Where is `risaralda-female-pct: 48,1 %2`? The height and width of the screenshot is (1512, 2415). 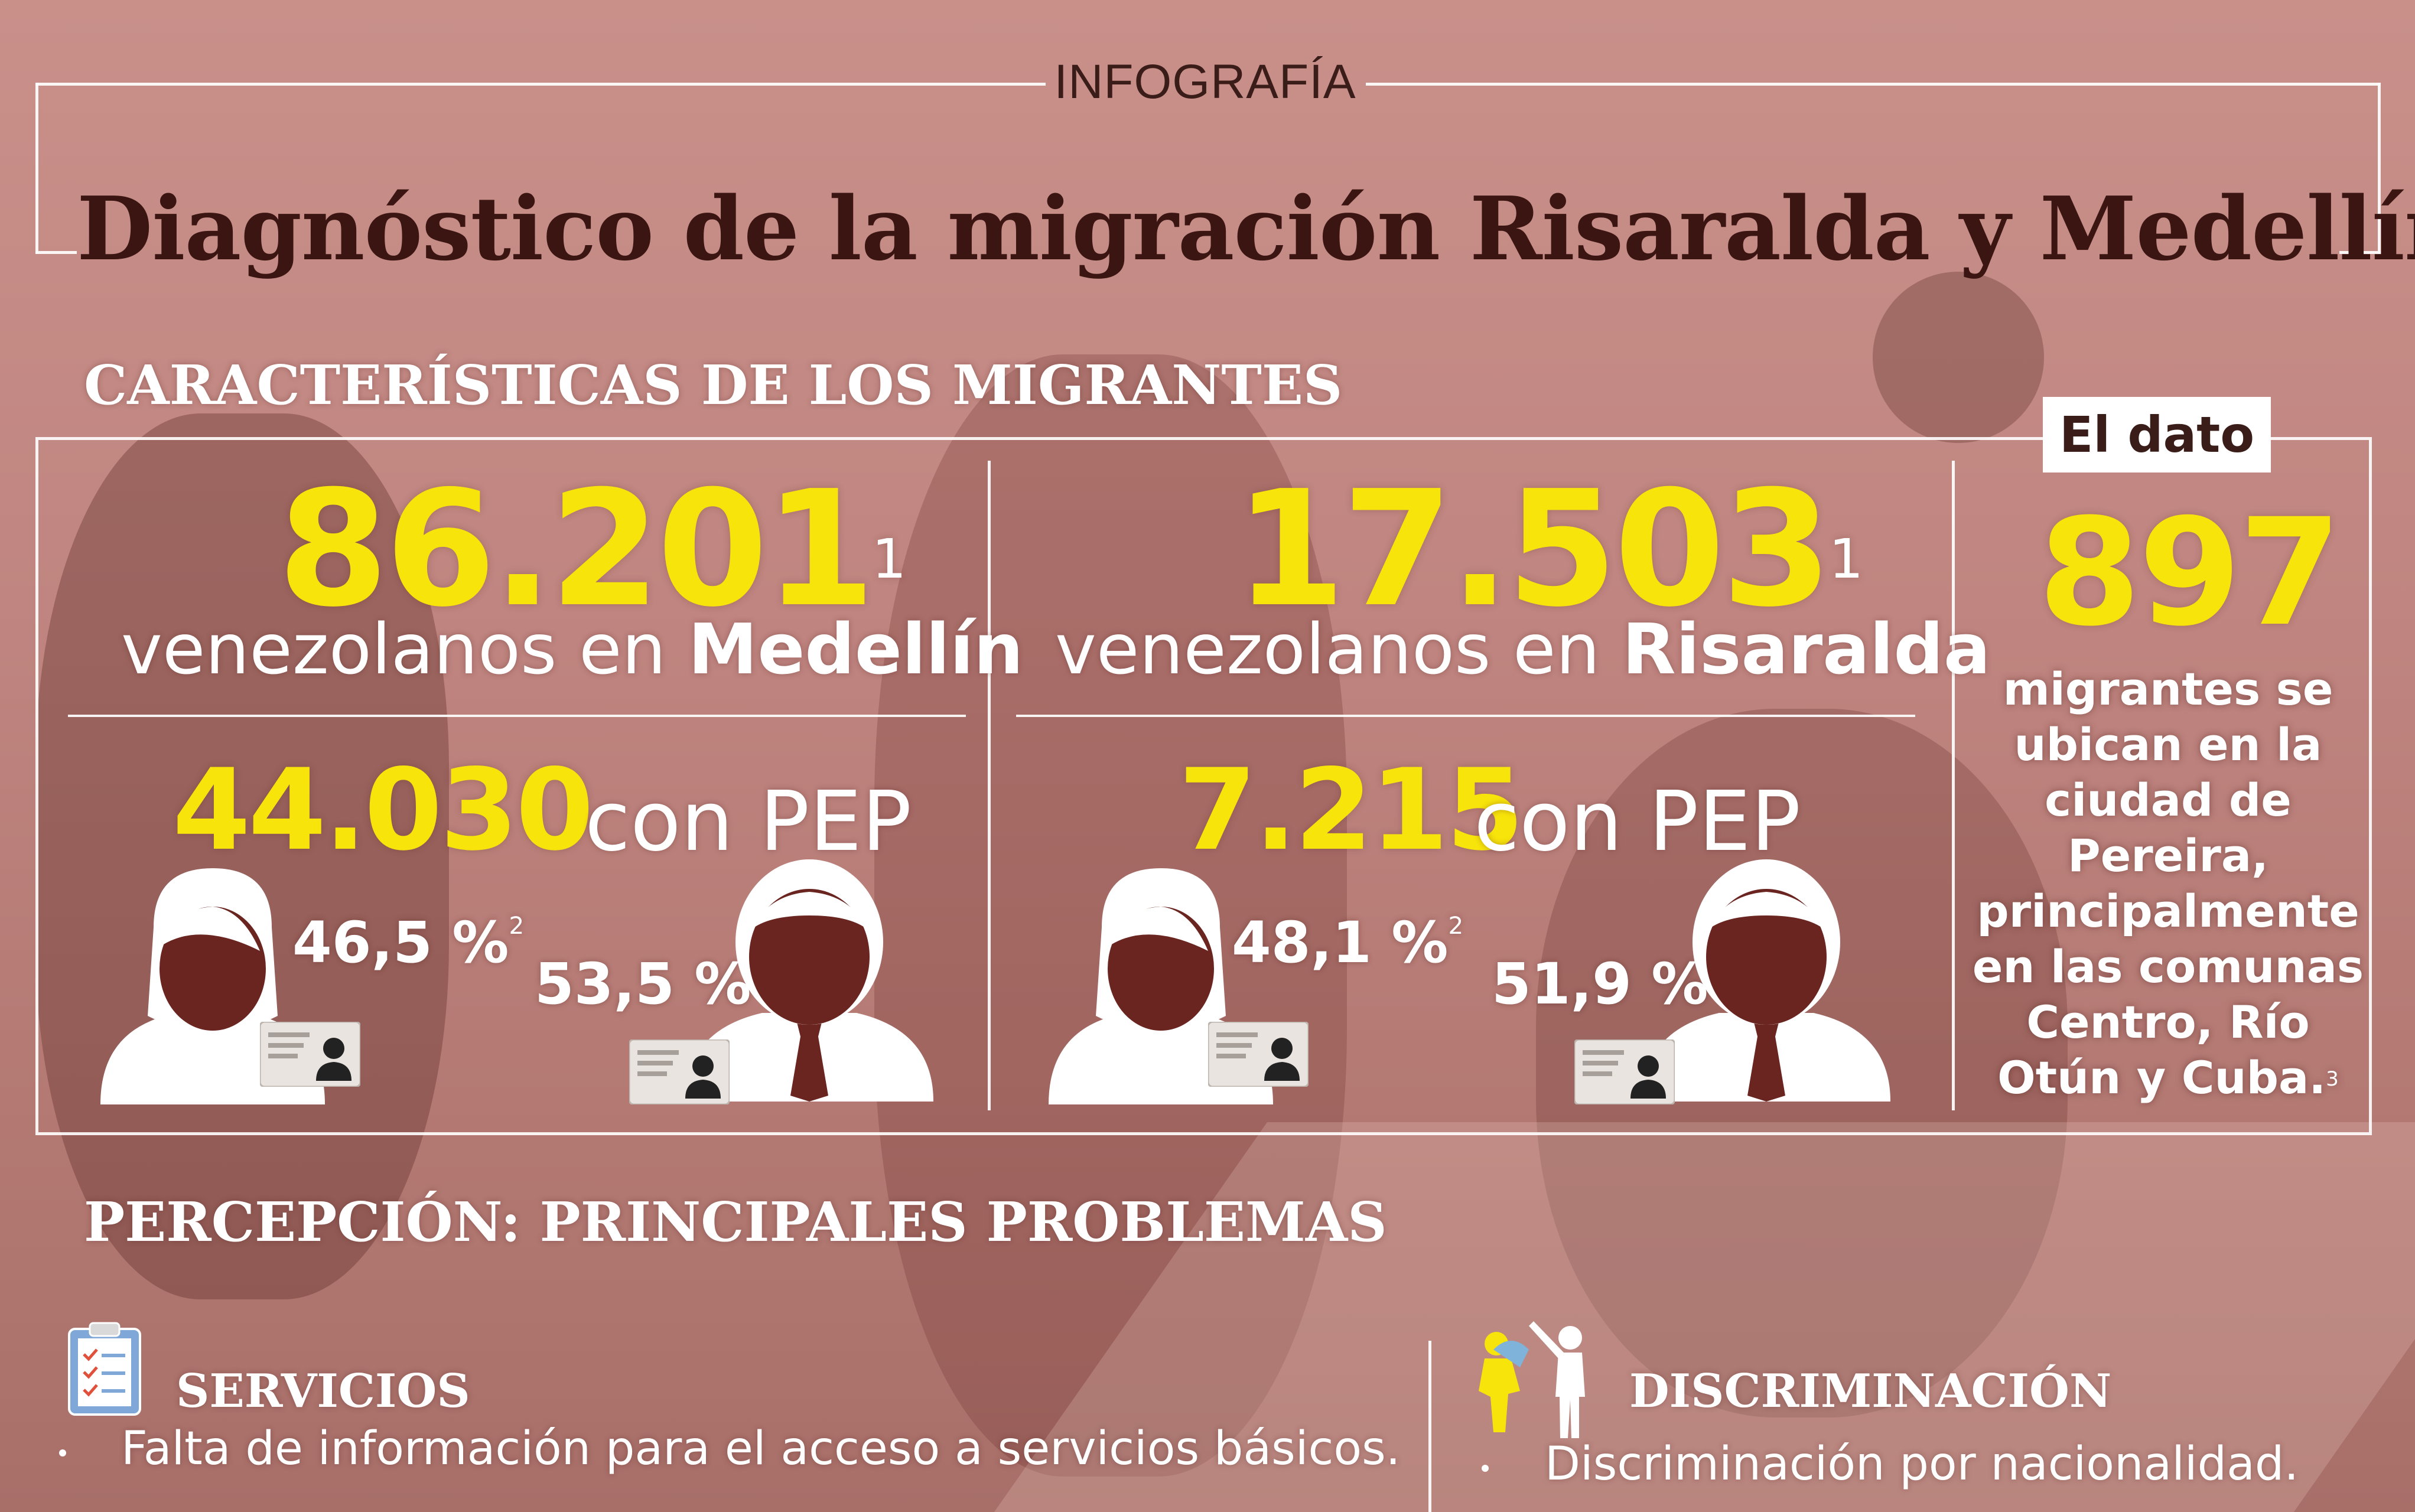
risaralda-female-pct: 48,1 %2 is located at coordinates (1347, 943).